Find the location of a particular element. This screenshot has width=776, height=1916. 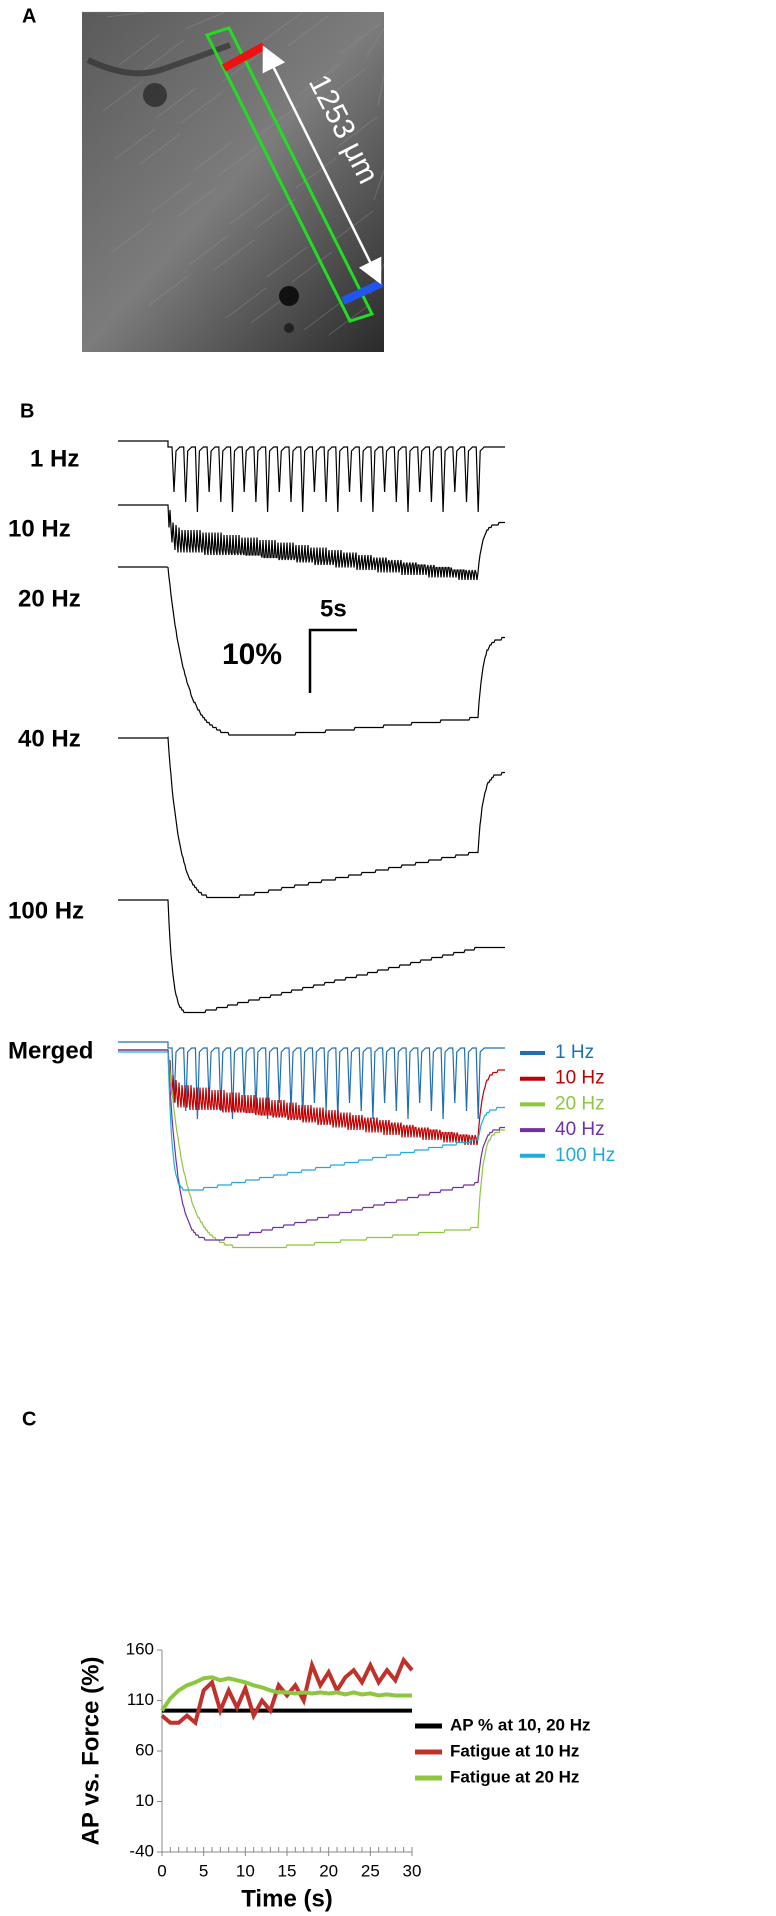

x-tick-label: 10 is located at coordinates (245, 1870).